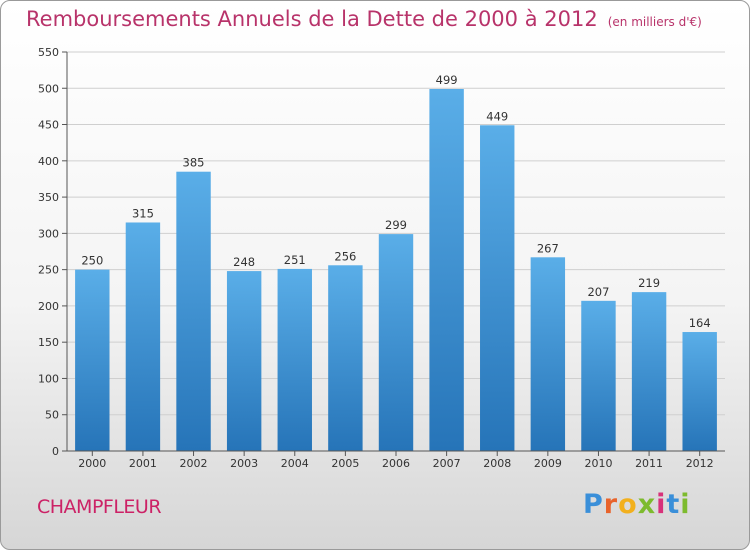  I want to click on bar-2002, so click(193, 311).